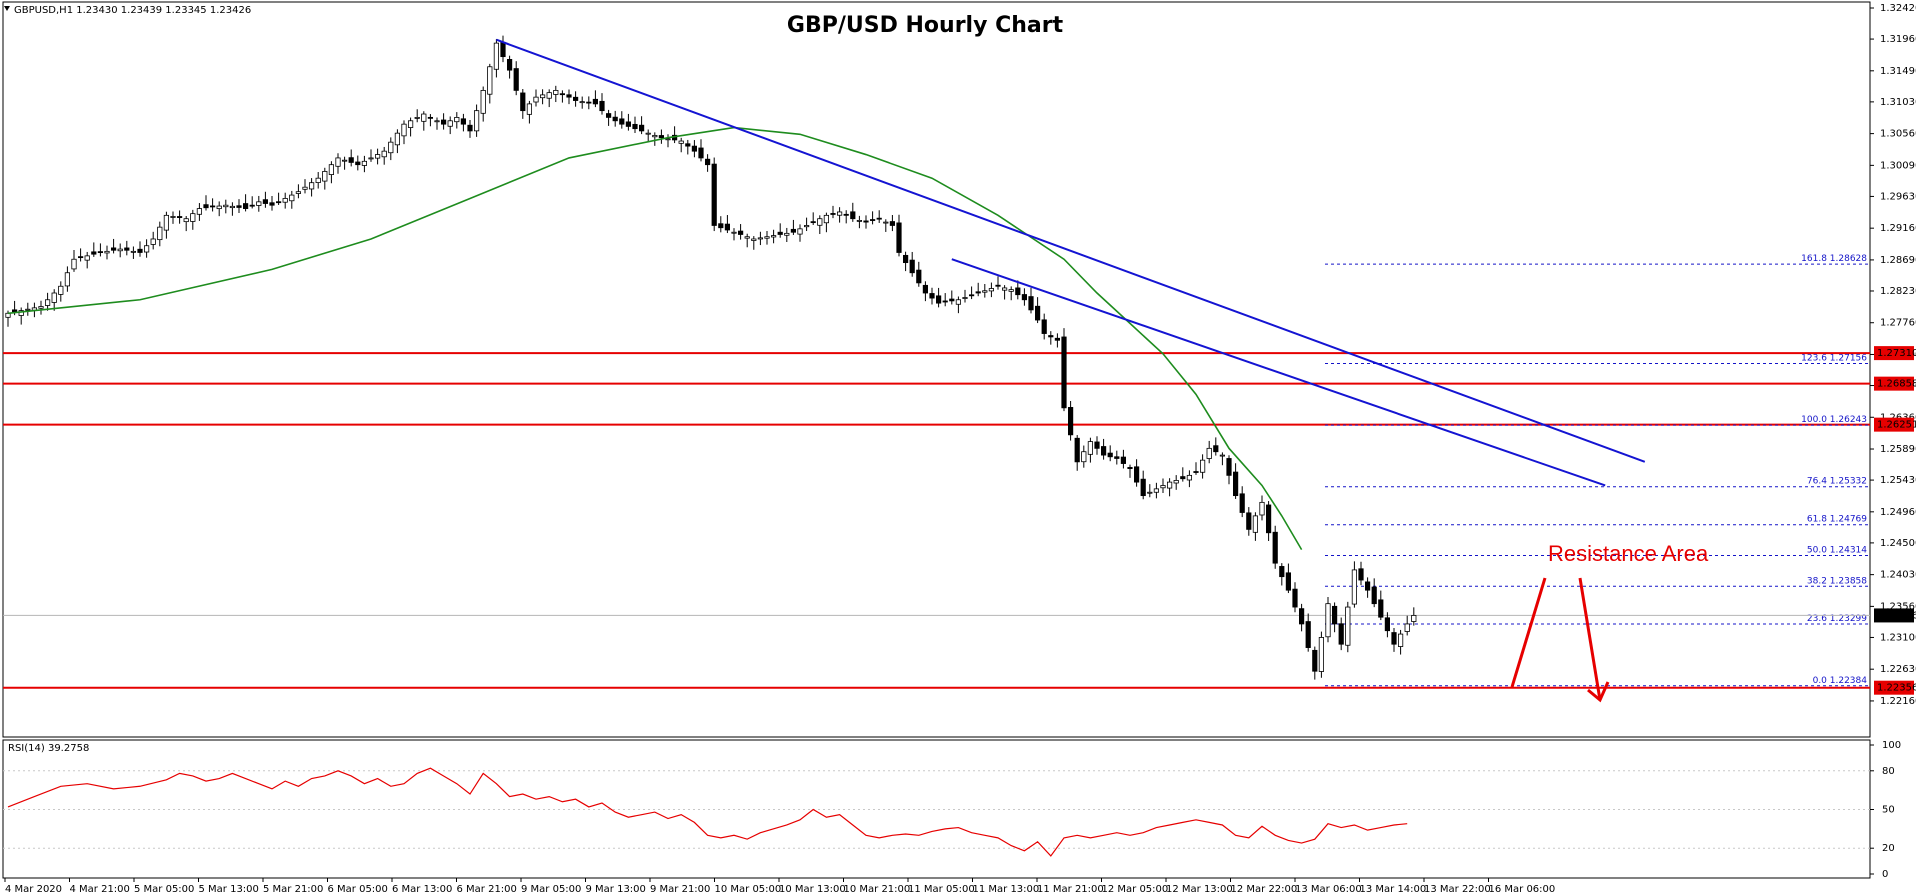 The height and width of the screenshot is (896, 1916). Describe the element at coordinates (925, 25) in the screenshot. I see `chart-title: GBP/USD Hourly Chart` at that location.